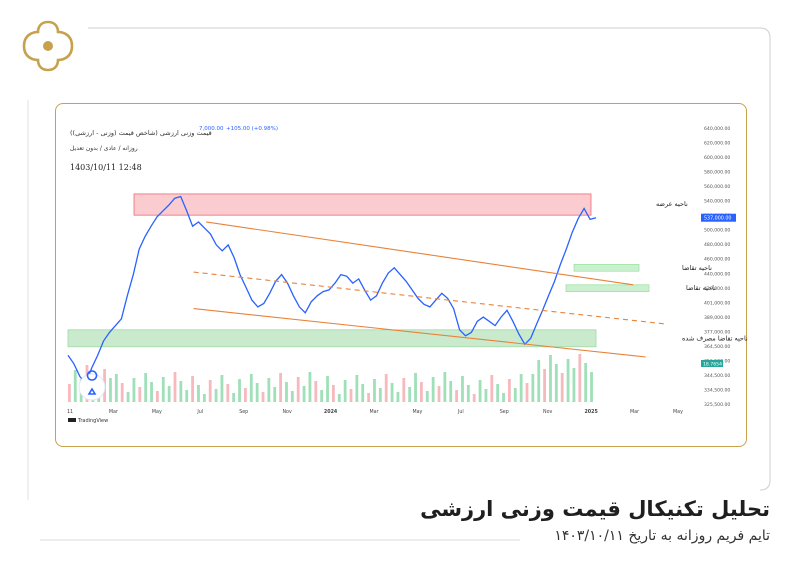 This screenshot has height=566, width=800. I want to click on y-tick-label: 334,500.00, so click(717, 390).